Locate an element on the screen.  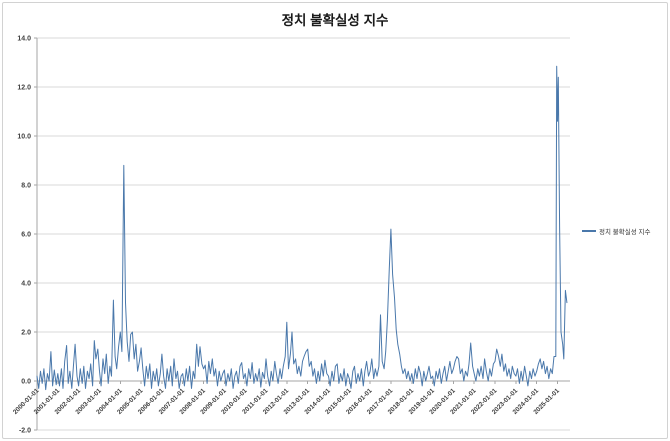
legend: 정치 불확실성 지수 is located at coordinates (616, 231).